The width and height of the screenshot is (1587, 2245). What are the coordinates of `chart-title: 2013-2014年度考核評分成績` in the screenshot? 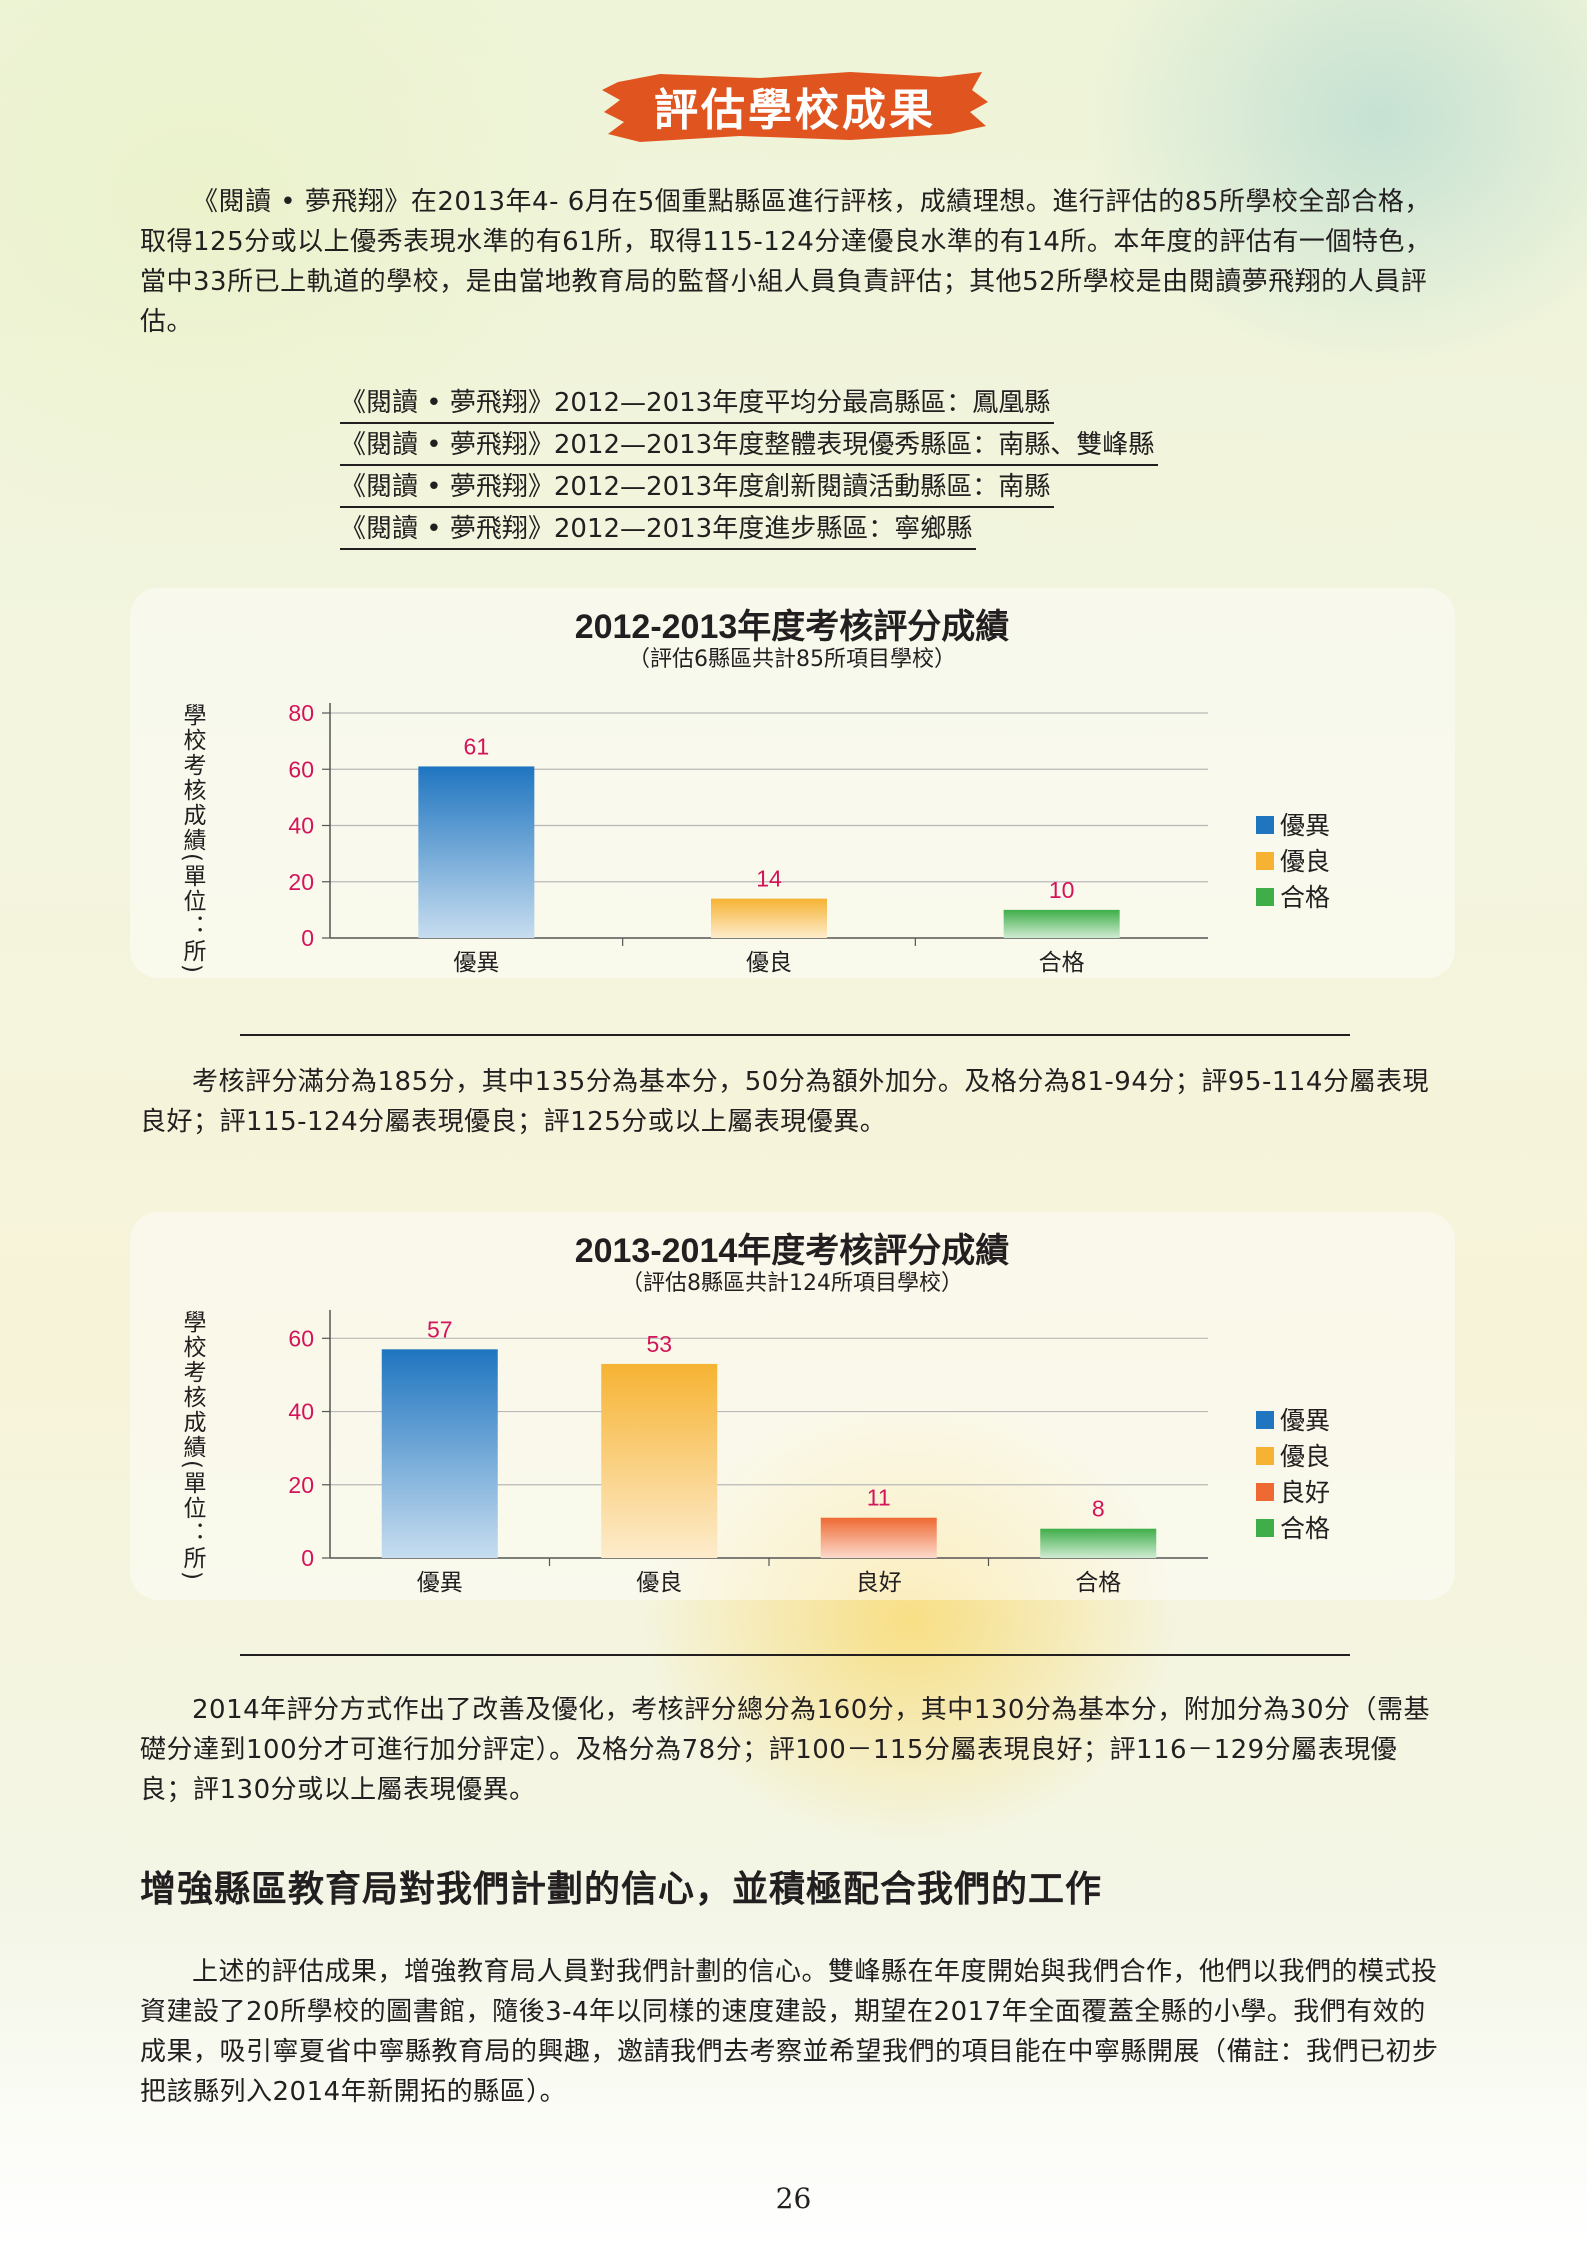 It's located at (792, 1251).